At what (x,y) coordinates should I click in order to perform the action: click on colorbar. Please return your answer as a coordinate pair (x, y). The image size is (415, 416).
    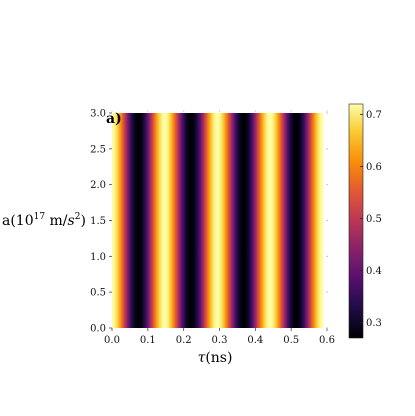
    Looking at the image, I should click on (356, 221).